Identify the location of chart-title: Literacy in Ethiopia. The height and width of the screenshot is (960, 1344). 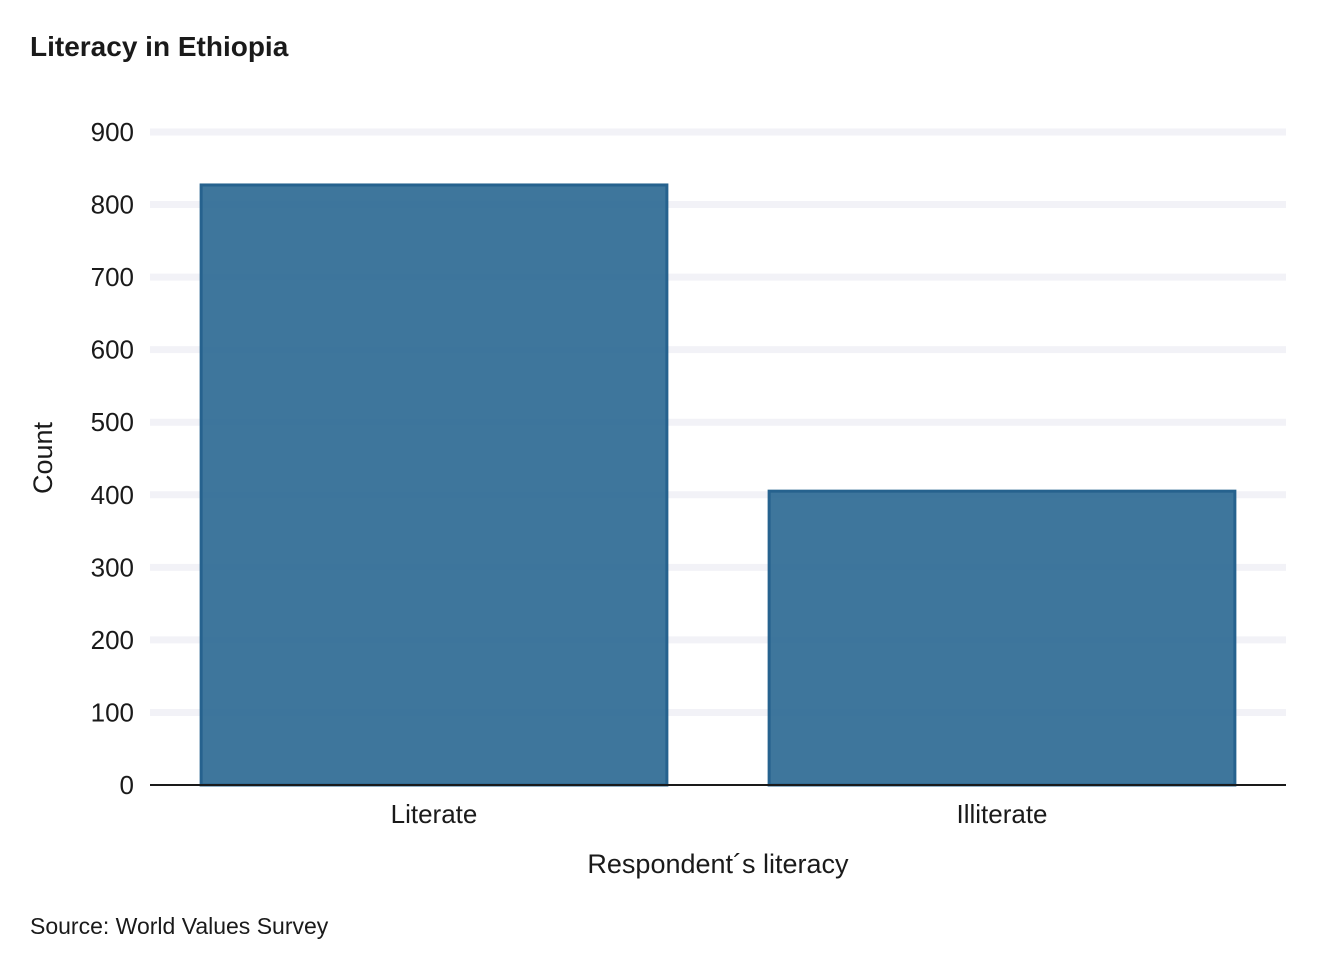
(159, 46).